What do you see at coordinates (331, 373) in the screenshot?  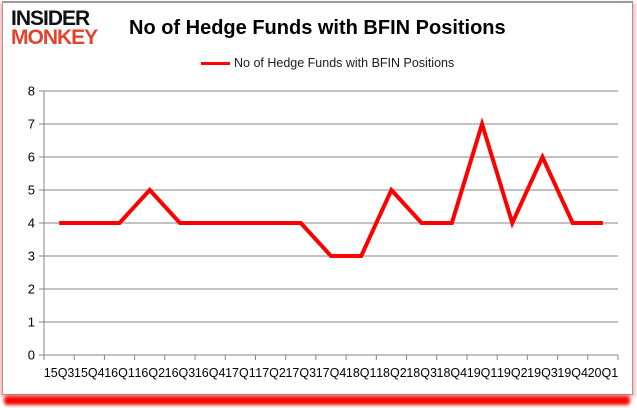 I see `x-tick-label: 17Q4` at bounding box center [331, 373].